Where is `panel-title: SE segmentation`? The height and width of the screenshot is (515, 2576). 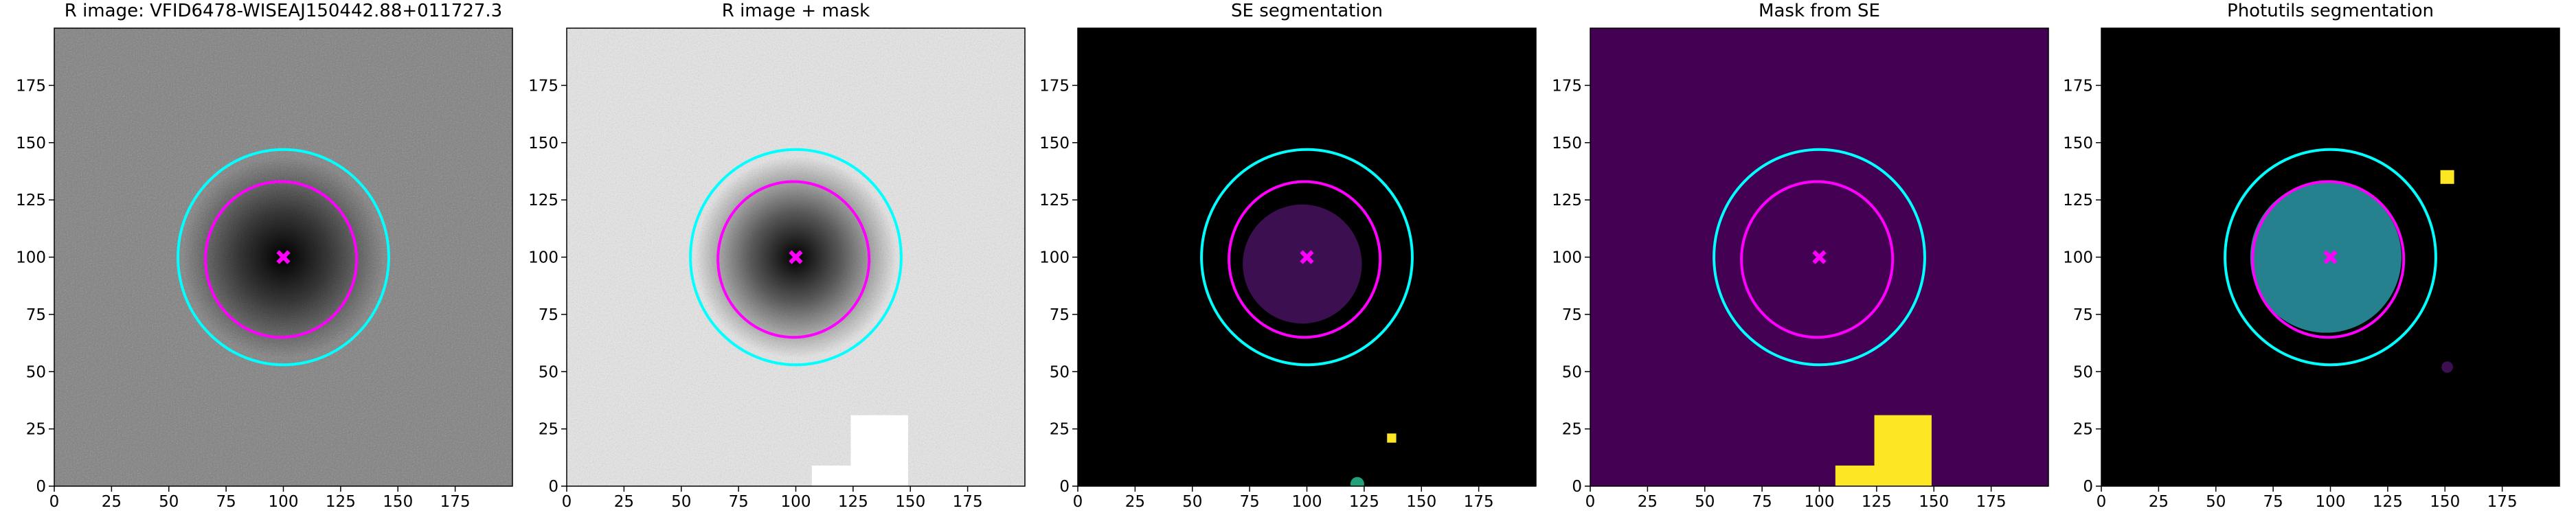
panel-title: SE segmentation is located at coordinates (1307, 11).